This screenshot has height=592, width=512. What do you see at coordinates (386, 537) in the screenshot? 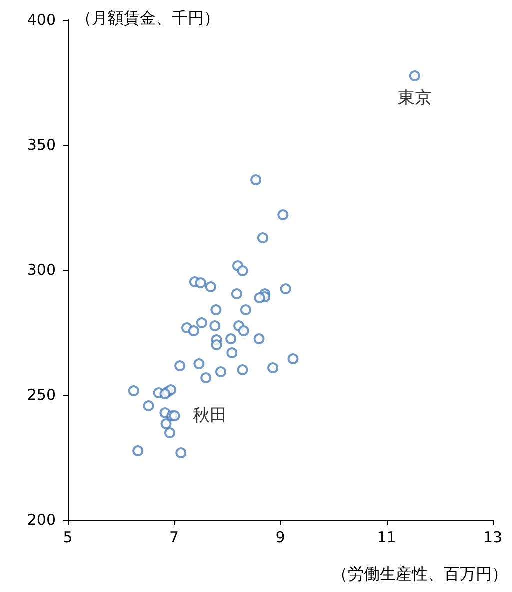
I see `x-tick-label: 11` at bounding box center [386, 537].